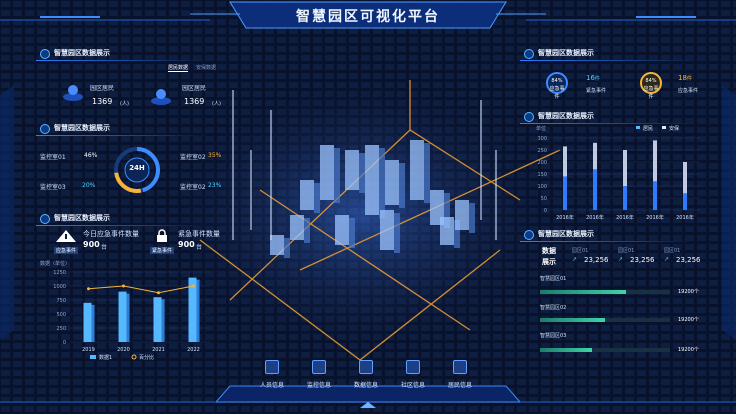  I want to click on park-col-value-3: 23,256, so click(688, 260).